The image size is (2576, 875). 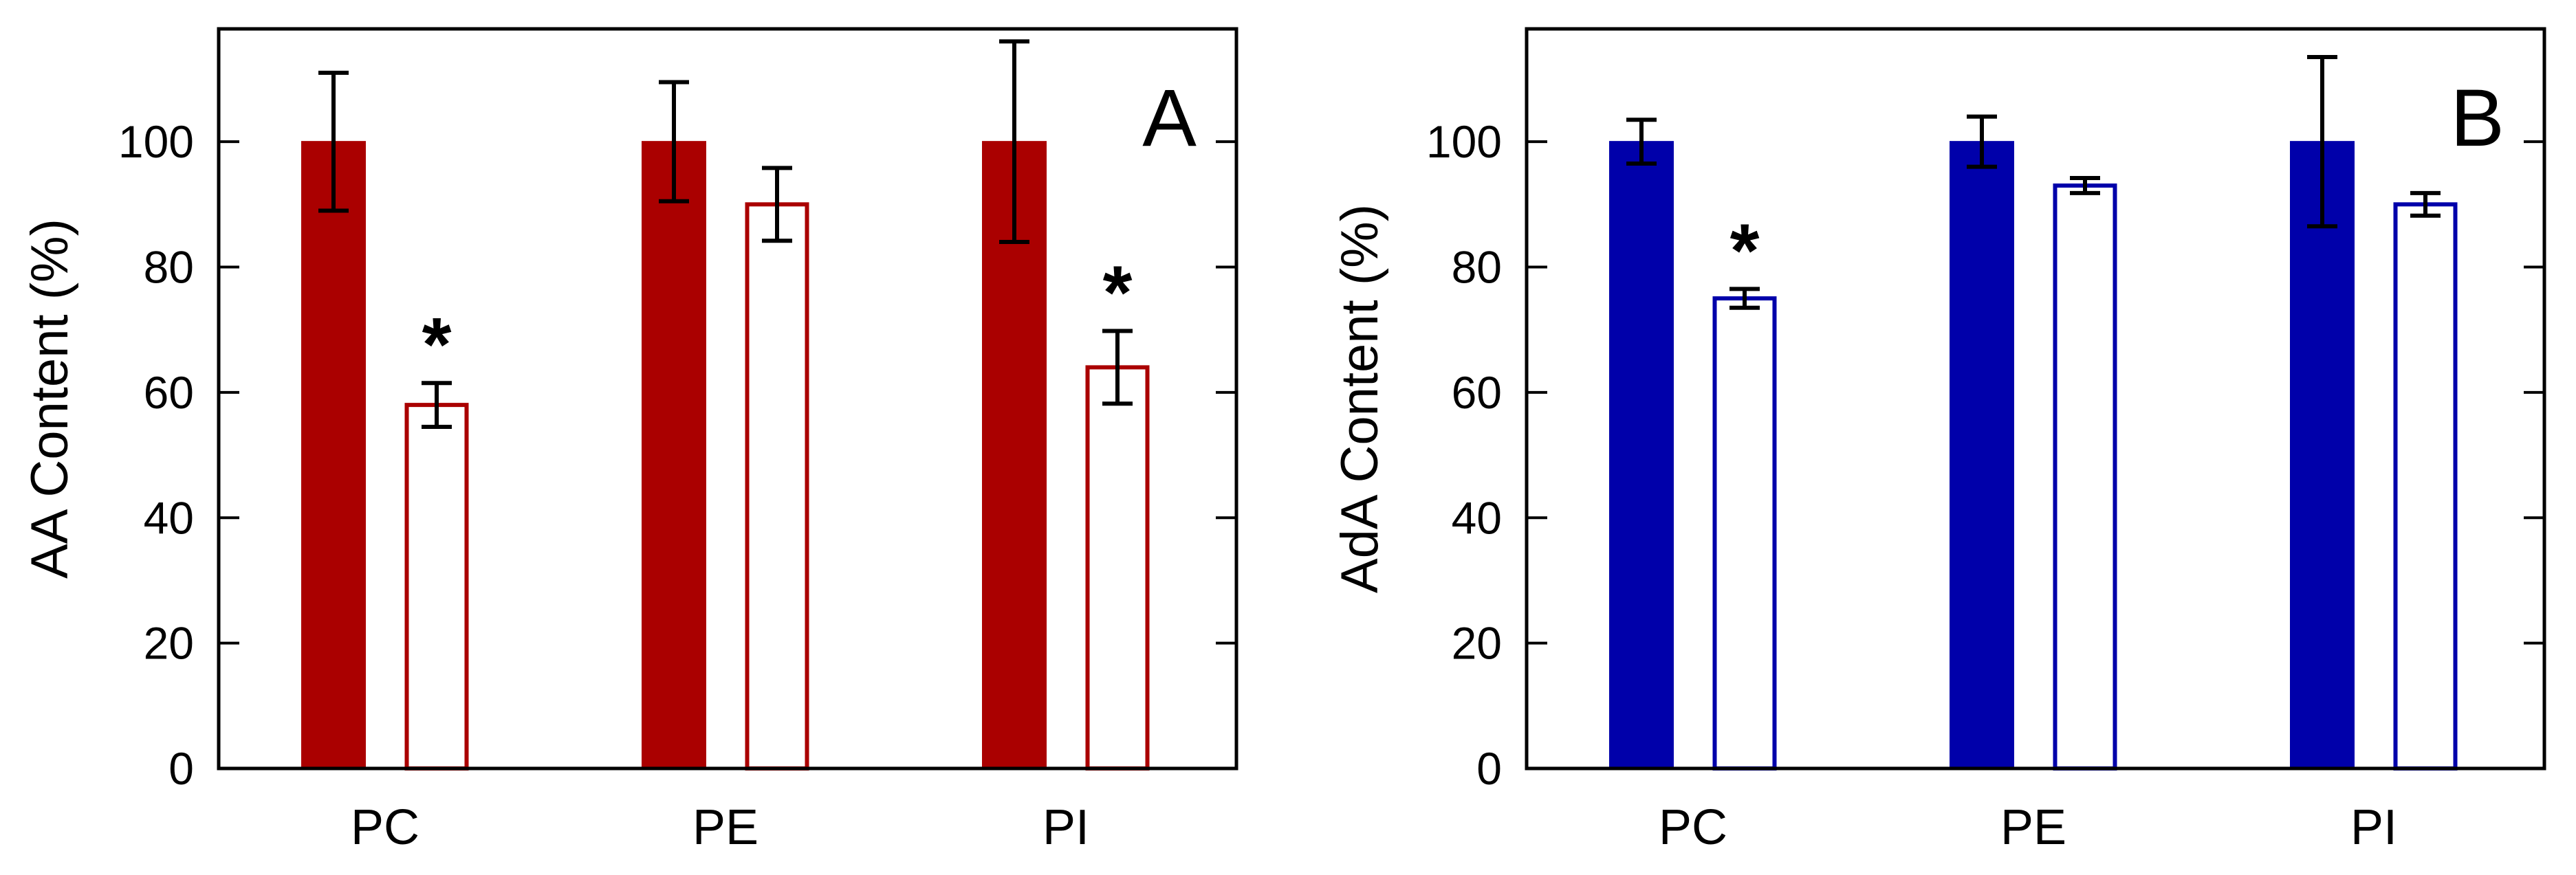 I want to click on panel-a-xtick-label-pi: PI, so click(x=1066, y=827).